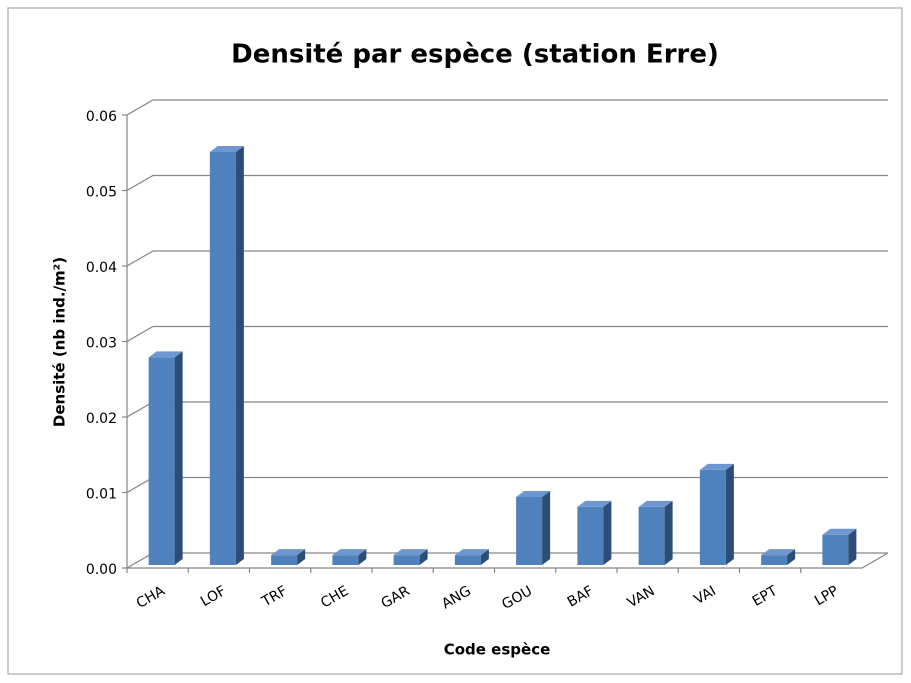 The width and height of the screenshot is (911, 683). I want to click on y-tick-label: 0.00, so click(101, 570).